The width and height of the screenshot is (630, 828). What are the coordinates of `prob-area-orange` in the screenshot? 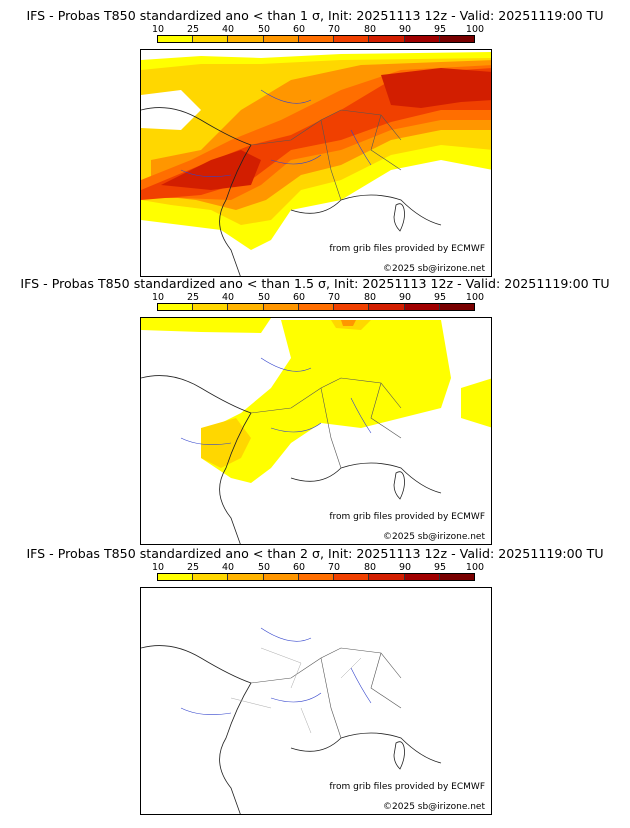 It's located at (348, 323).